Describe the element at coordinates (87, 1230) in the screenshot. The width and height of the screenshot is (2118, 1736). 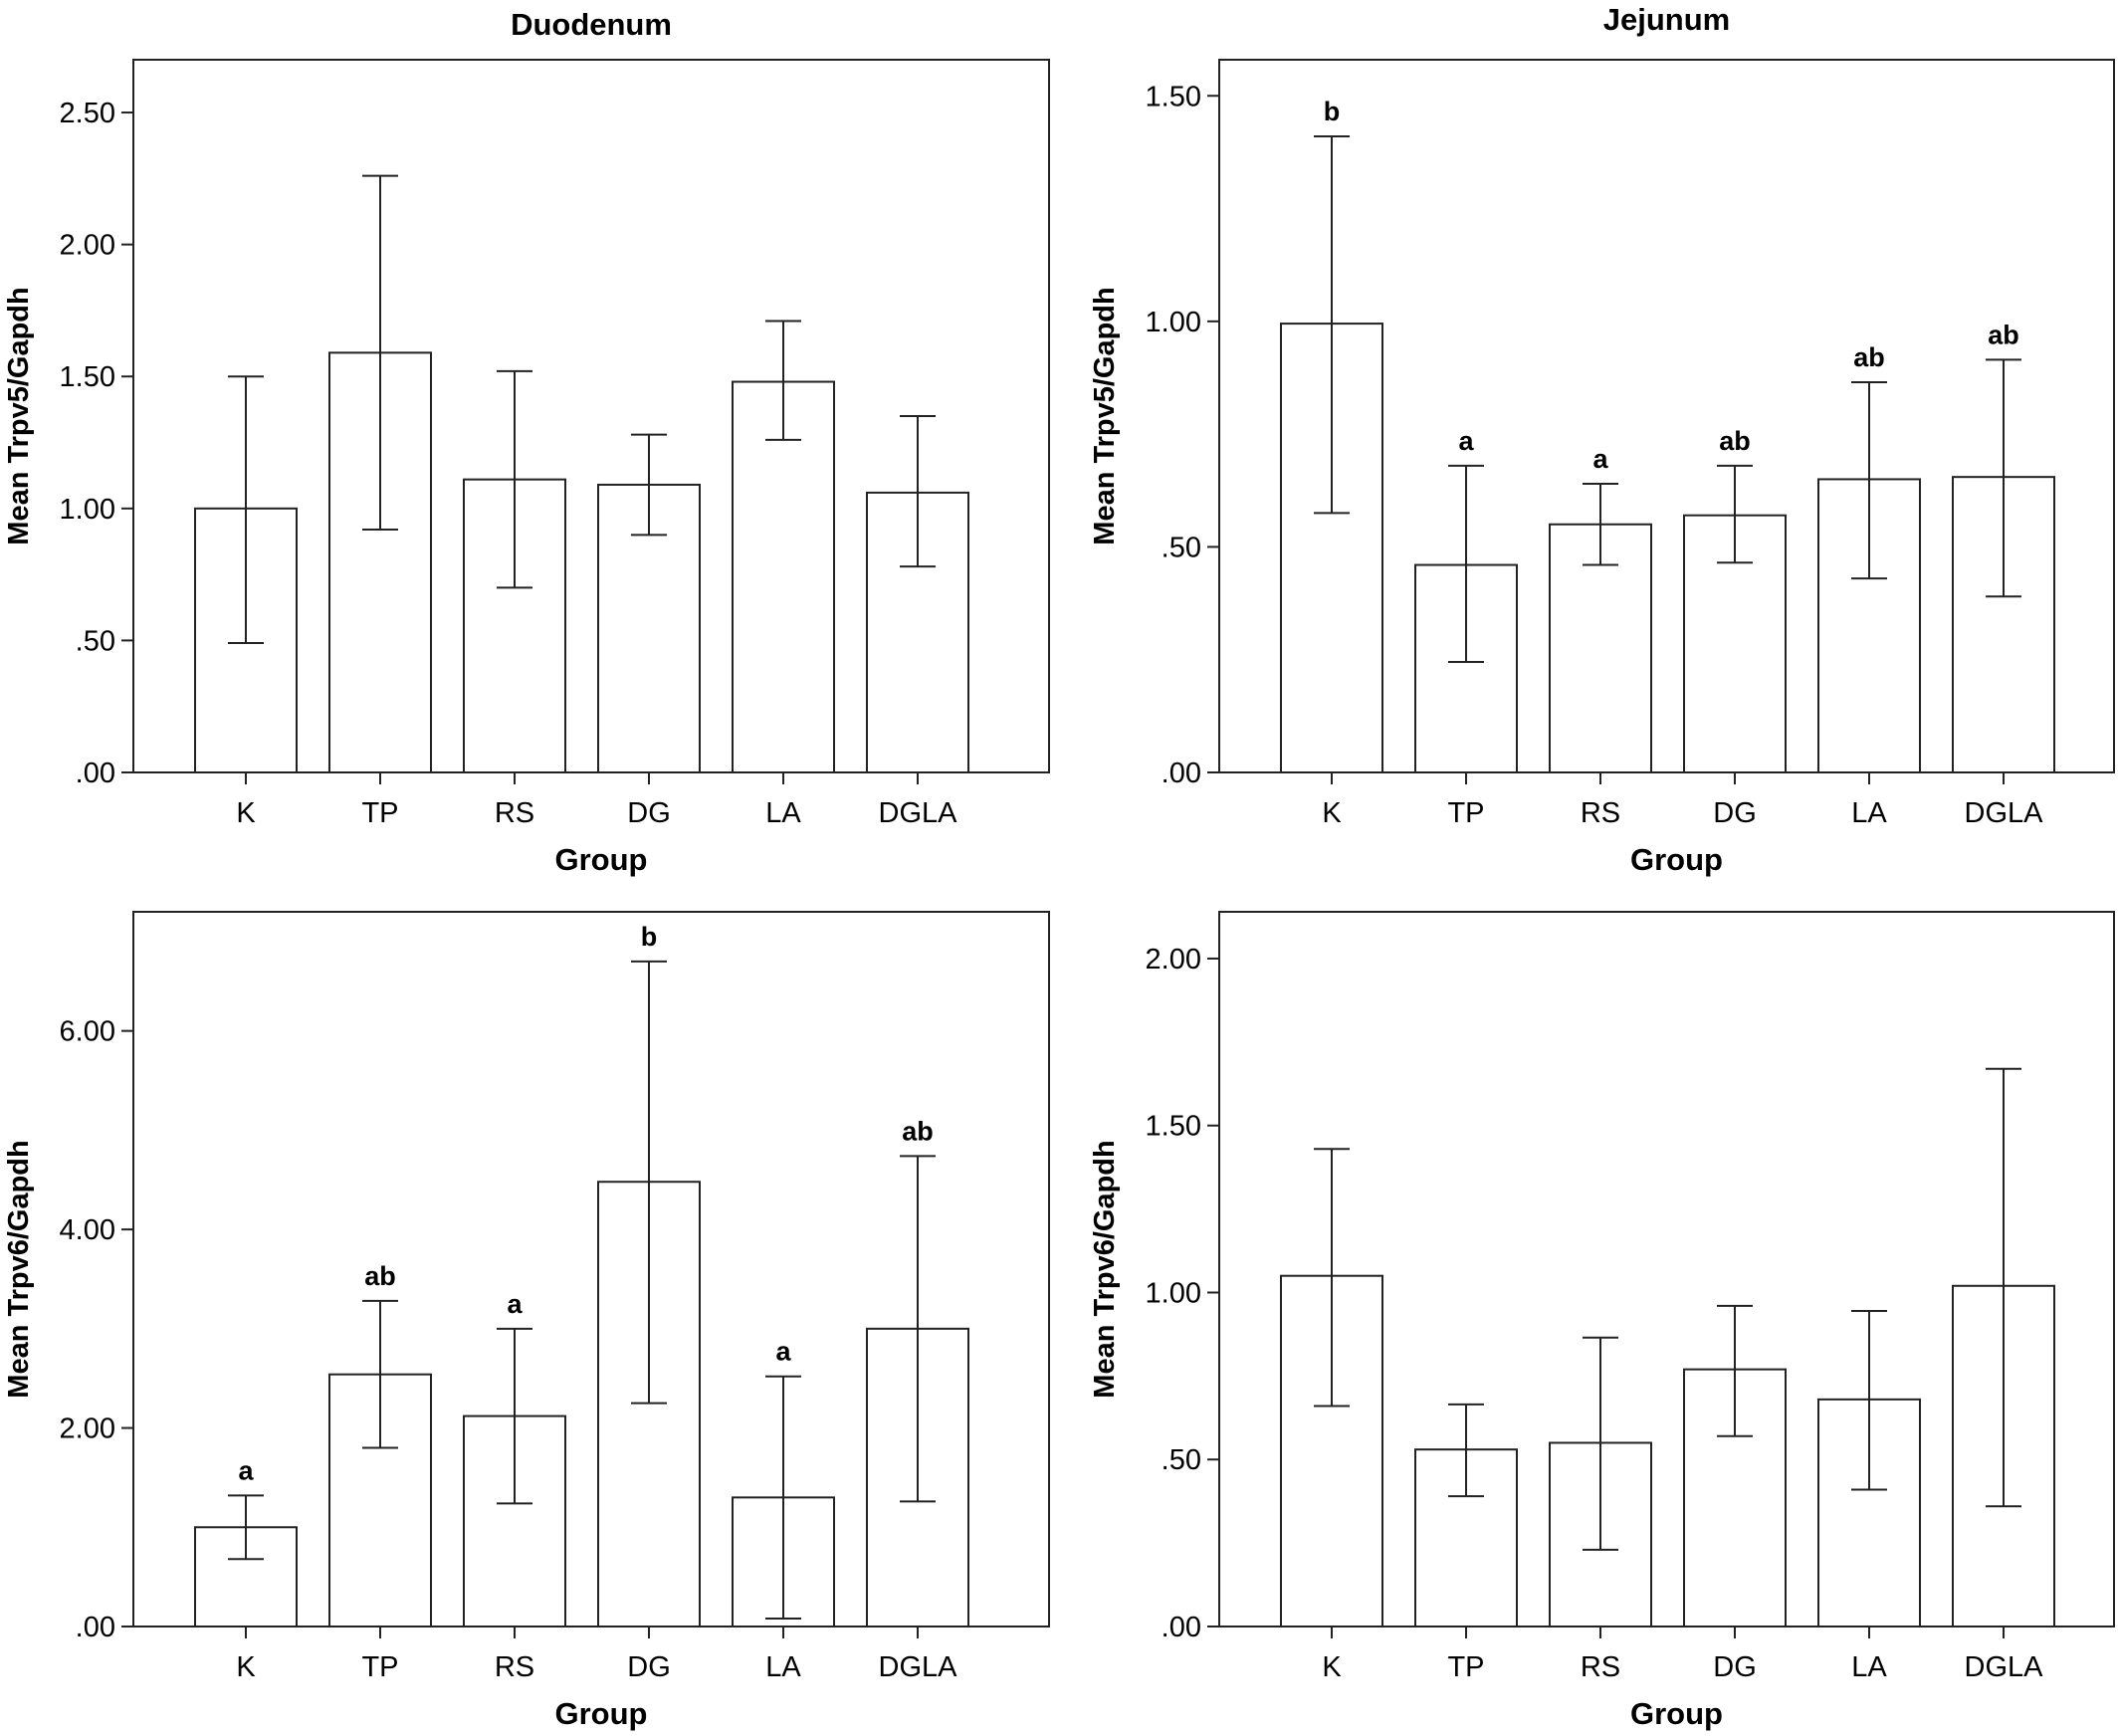
I see `y-tick-label: 4.00` at that location.